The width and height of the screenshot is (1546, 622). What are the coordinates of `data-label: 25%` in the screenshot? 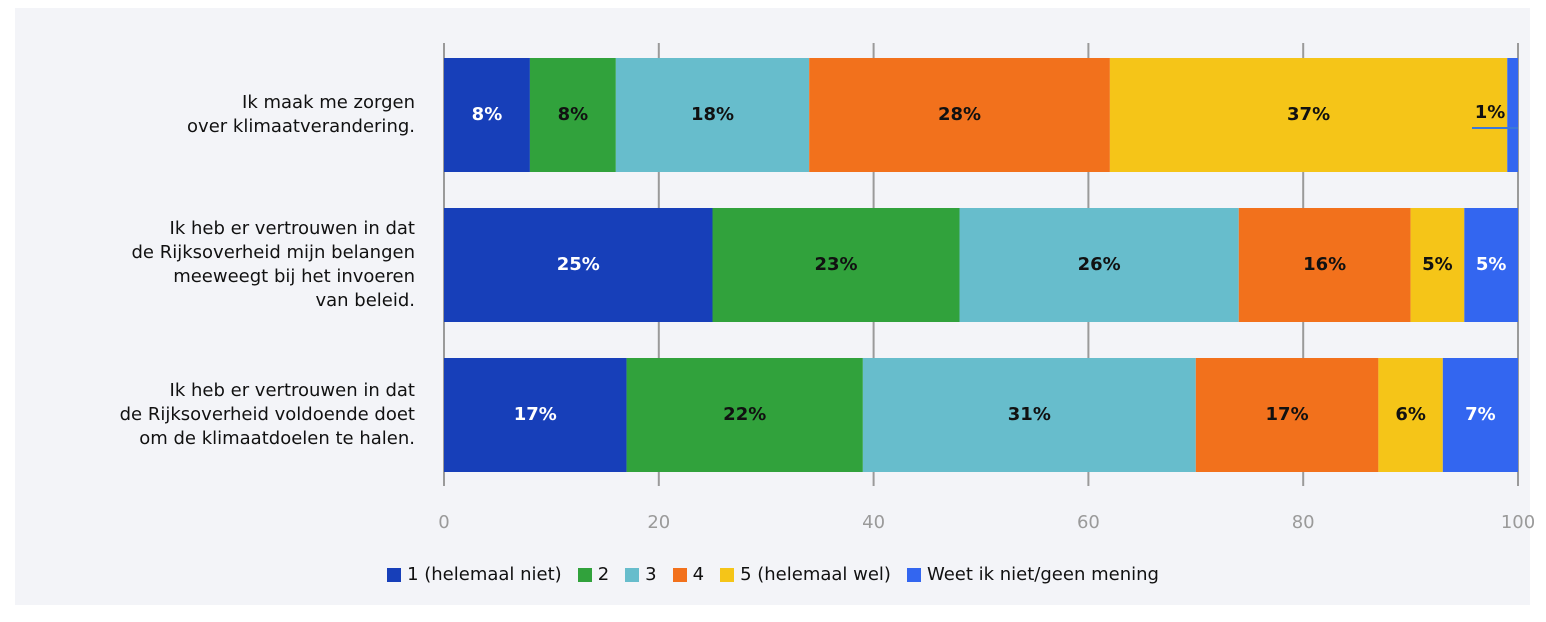 It's located at (578, 264).